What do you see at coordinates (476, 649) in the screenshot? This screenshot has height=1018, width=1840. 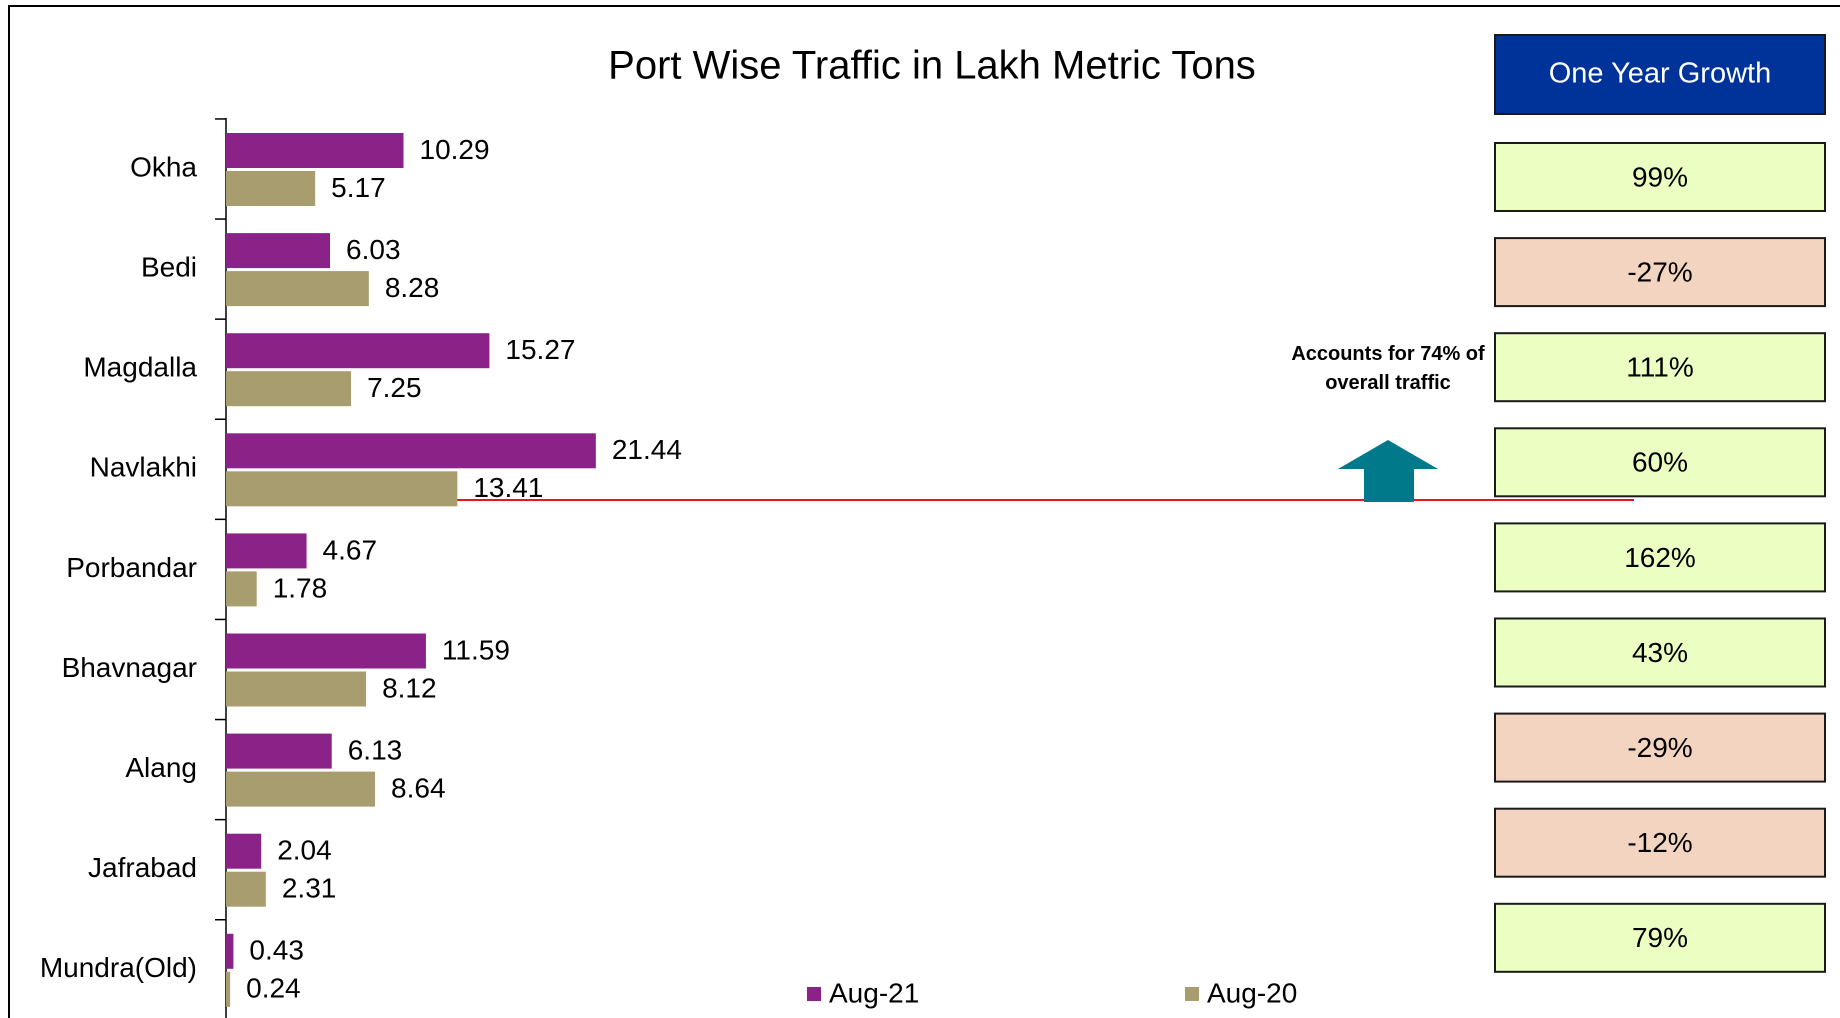 I see `value-label: 11.59` at bounding box center [476, 649].